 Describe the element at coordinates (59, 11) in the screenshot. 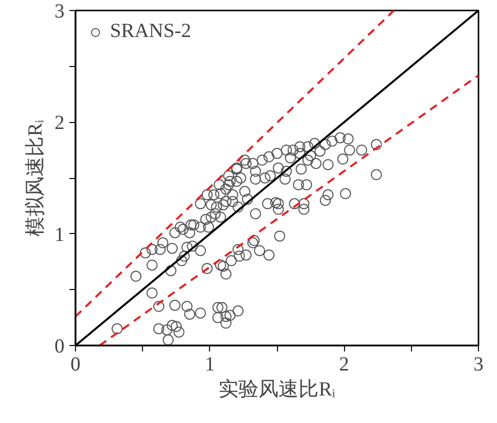

I see `y-tick-label: 3` at that location.